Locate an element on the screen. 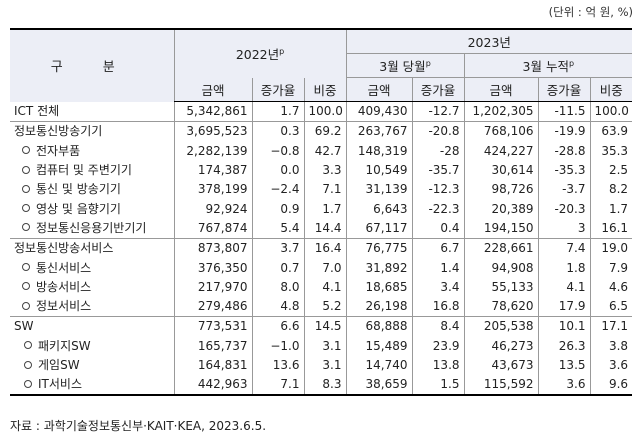  cell-value: 7.9 is located at coordinates (611, 268).